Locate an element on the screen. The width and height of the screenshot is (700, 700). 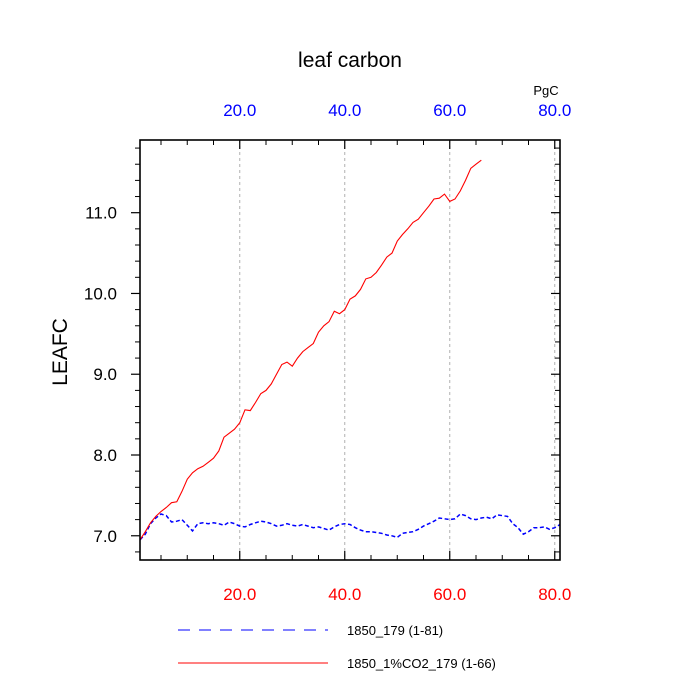
legend: 1850_179 (1-81) 1850_1%CO2_179 (1-66) is located at coordinates (337, 647).